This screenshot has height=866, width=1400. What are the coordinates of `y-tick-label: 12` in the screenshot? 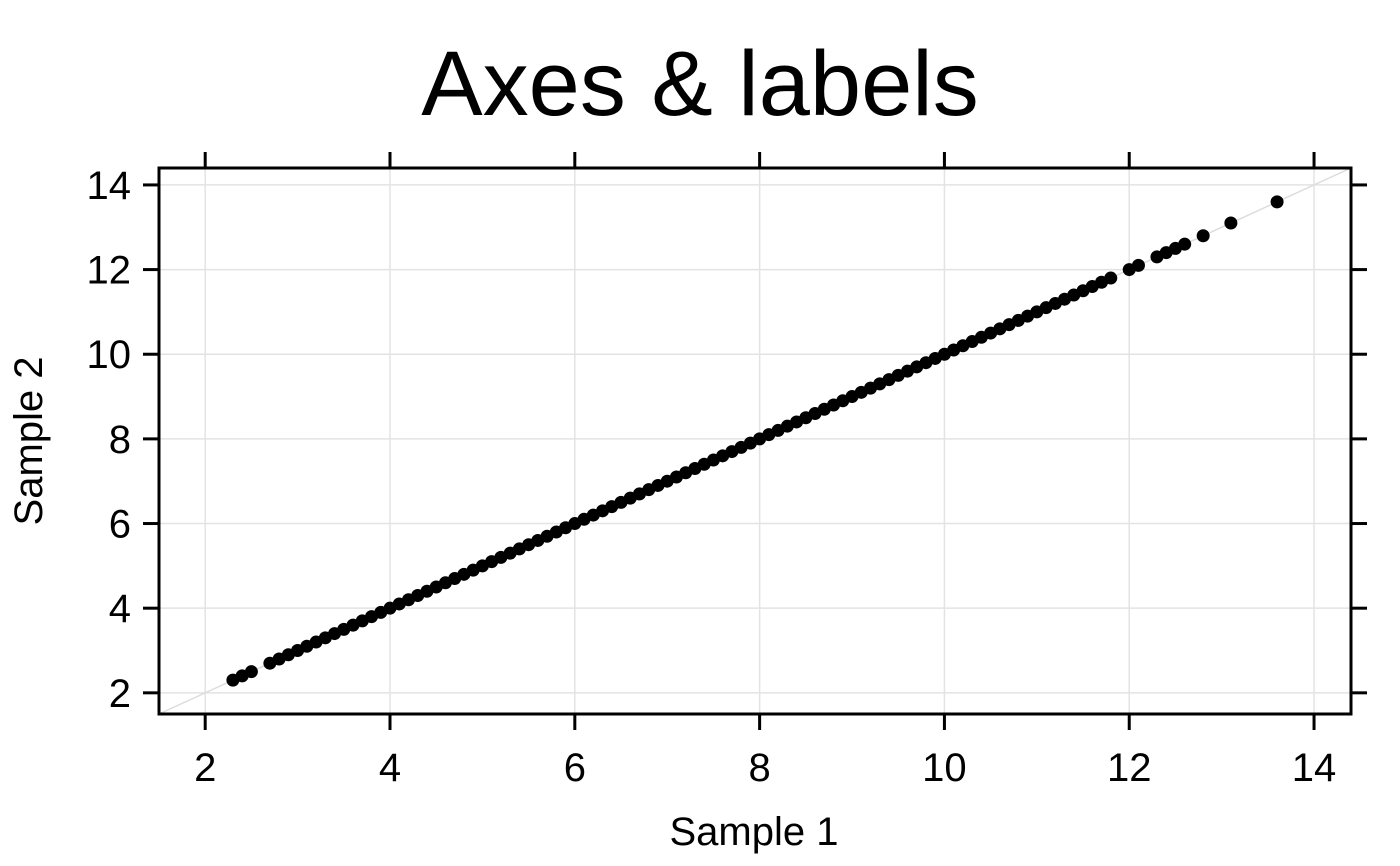 It's located at (109, 271).